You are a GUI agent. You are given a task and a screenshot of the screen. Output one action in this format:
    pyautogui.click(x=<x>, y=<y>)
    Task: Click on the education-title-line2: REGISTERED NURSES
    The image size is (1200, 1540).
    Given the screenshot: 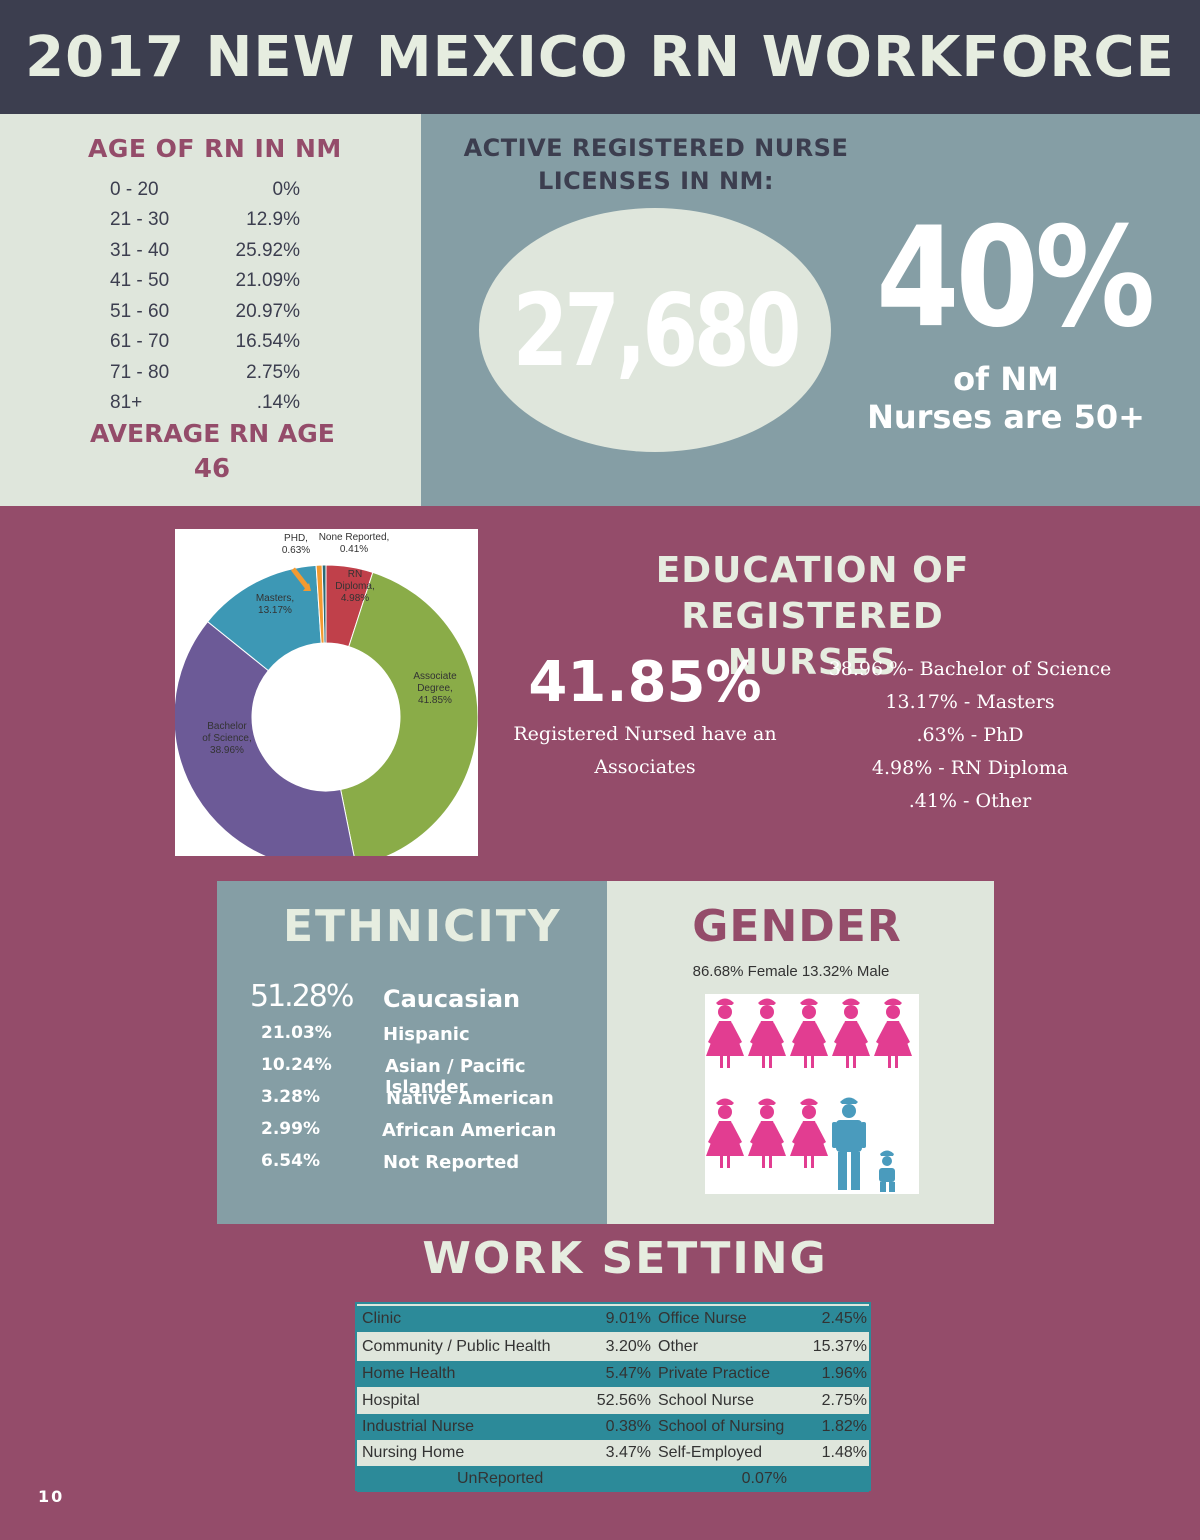 What is the action you would take?
    pyautogui.click(x=812, y=639)
    